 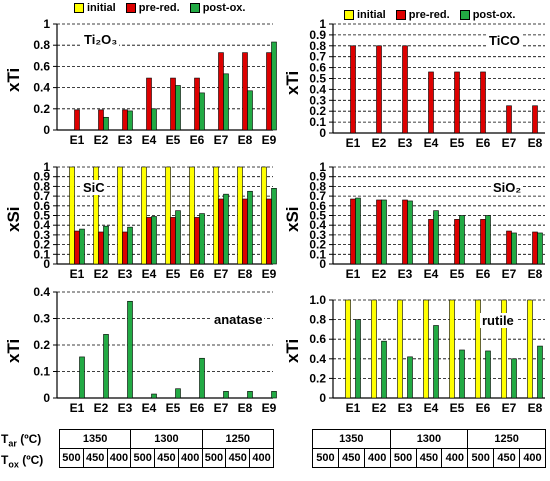 I want to click on panel-title-rutile: rutile, so click(x=498, y=320).